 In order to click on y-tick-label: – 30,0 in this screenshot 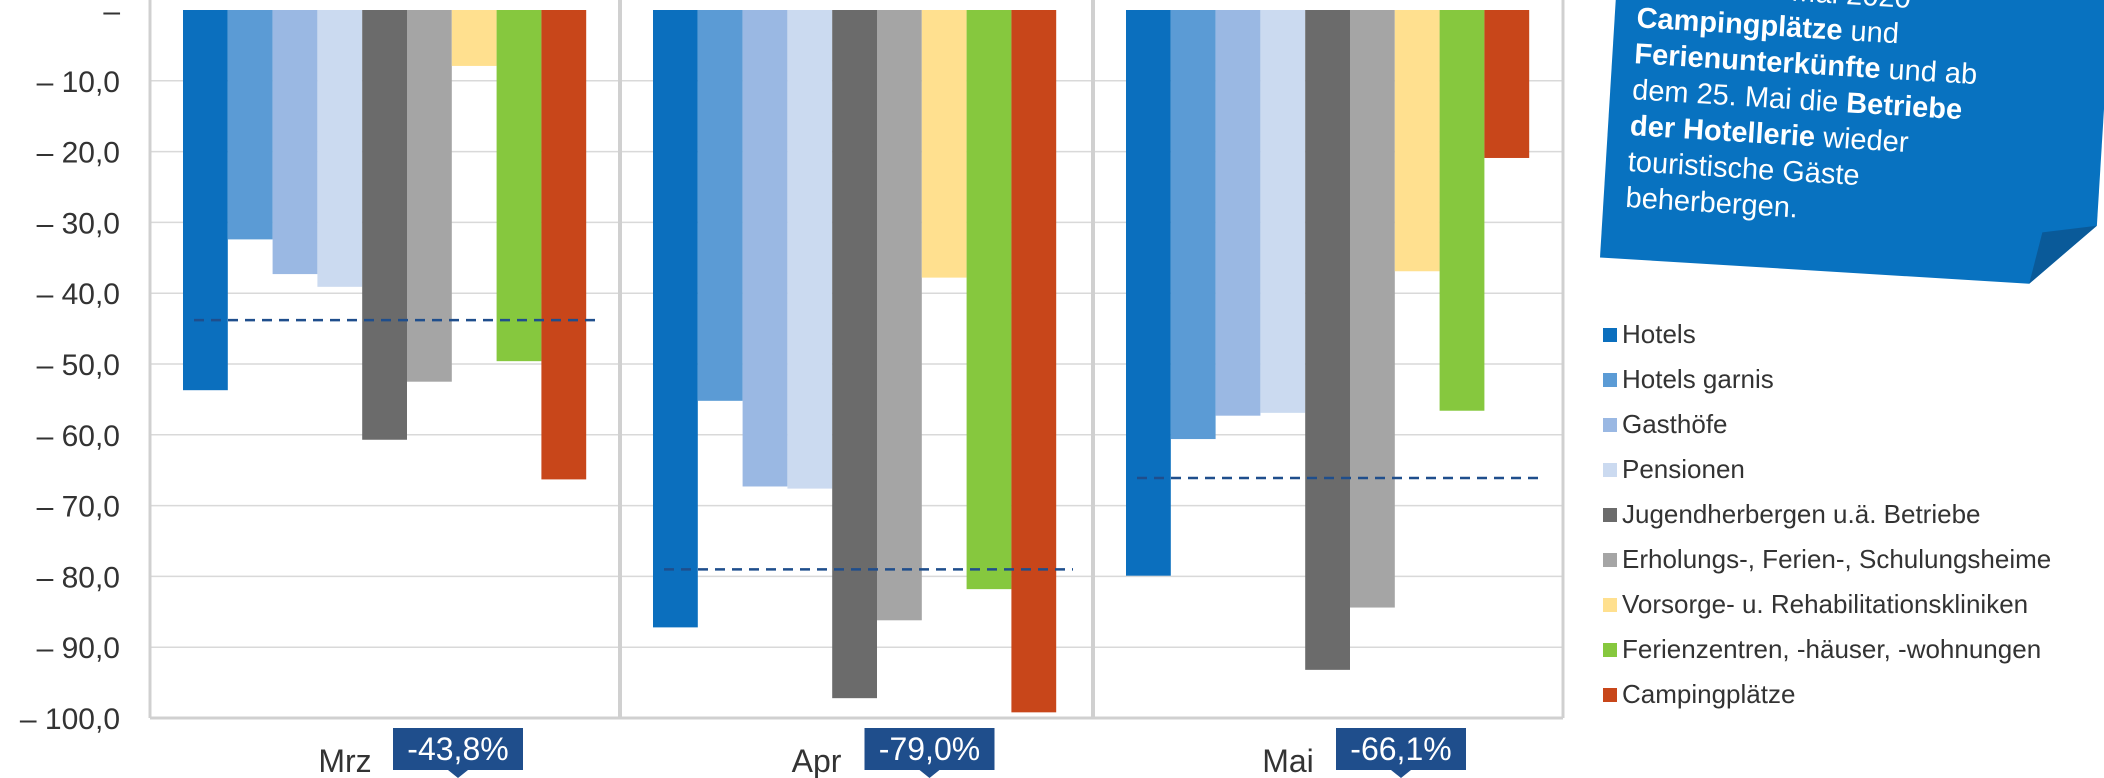, I will do `click(78, 223)`.